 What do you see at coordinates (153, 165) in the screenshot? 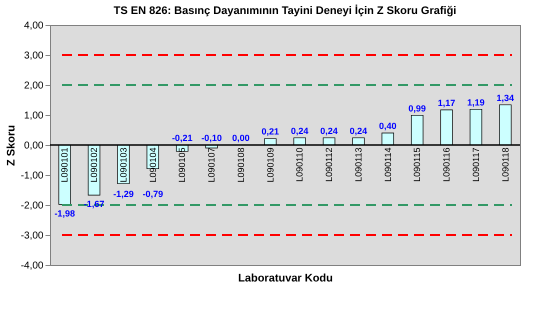
I see `x-tick-label: L090104` at bounding box center [153, 165].